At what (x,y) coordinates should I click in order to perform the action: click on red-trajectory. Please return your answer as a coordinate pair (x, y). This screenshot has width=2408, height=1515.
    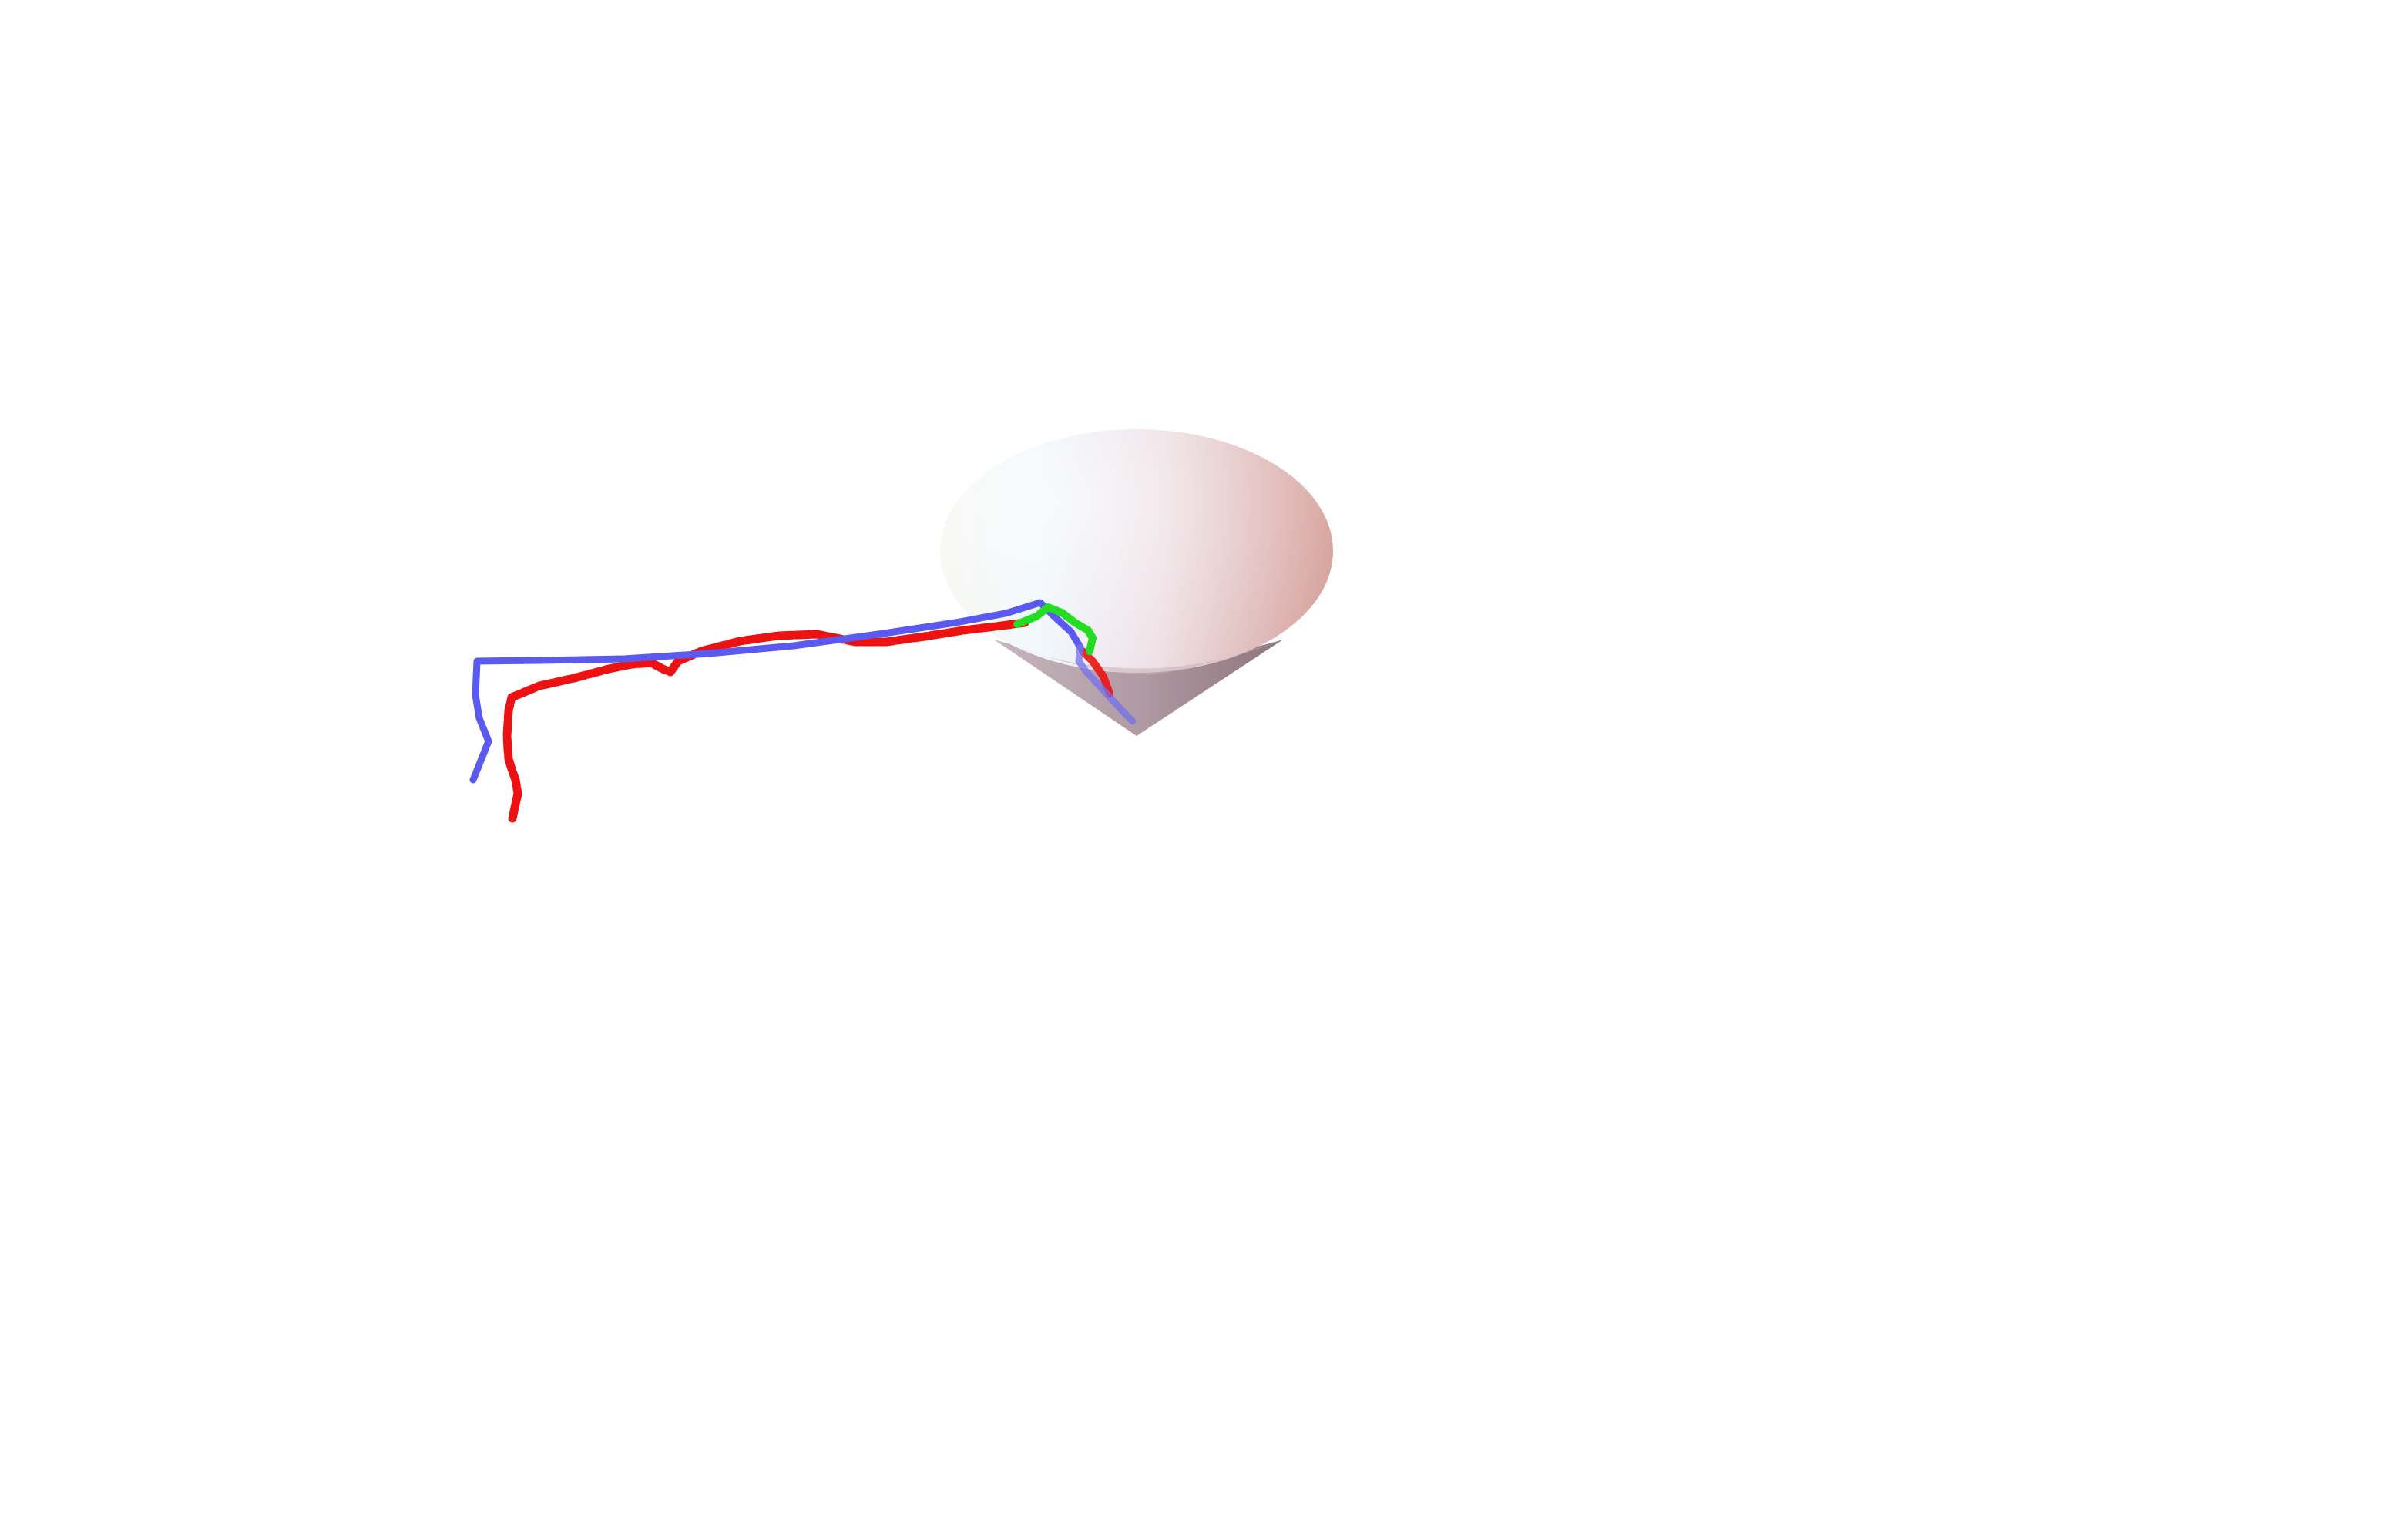
    Looking at the image, I should click on (766, 720).